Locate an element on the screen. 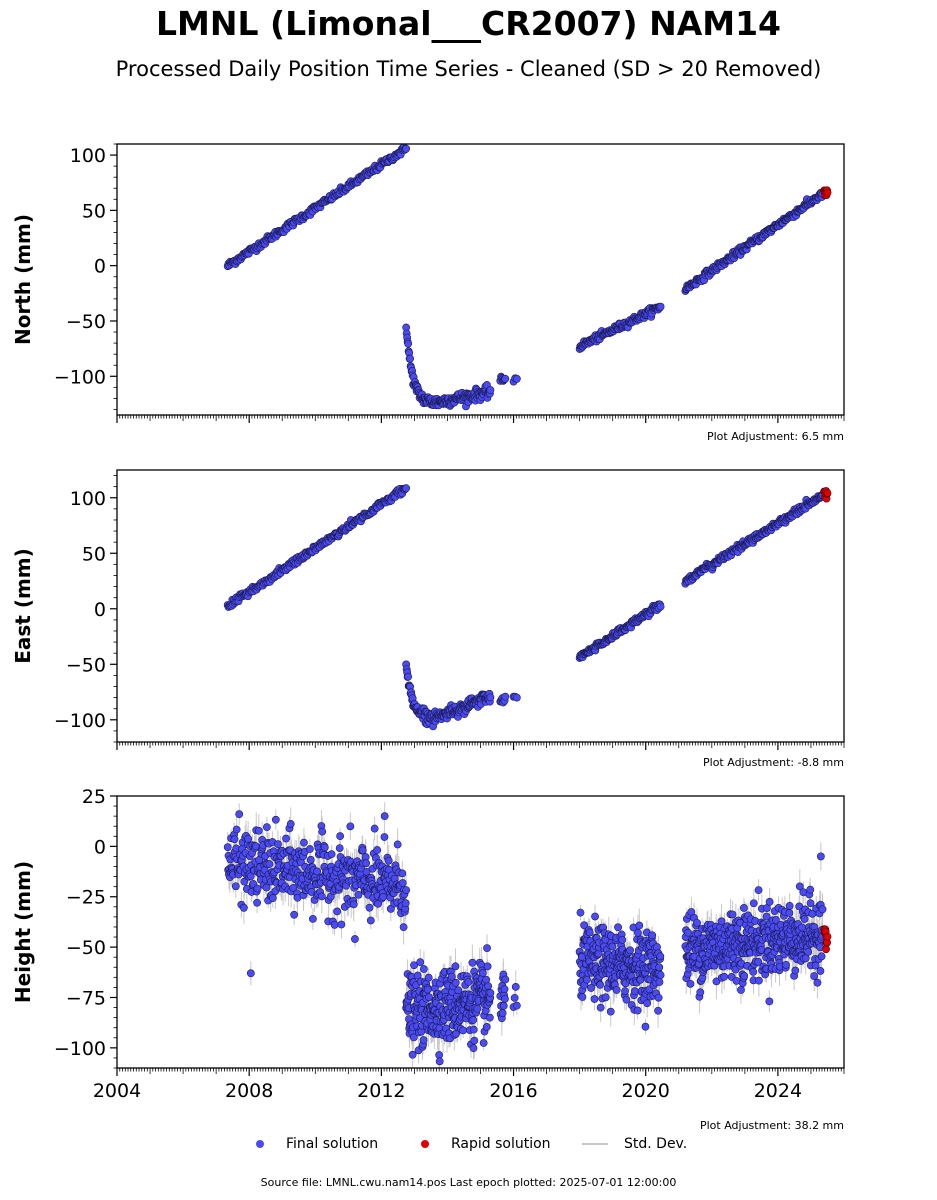 The height and width of the screenshot is (1200, 937). chart-title: LMNL (Limonal___CR2007) NAM14 is located at coordinates (468, 23).